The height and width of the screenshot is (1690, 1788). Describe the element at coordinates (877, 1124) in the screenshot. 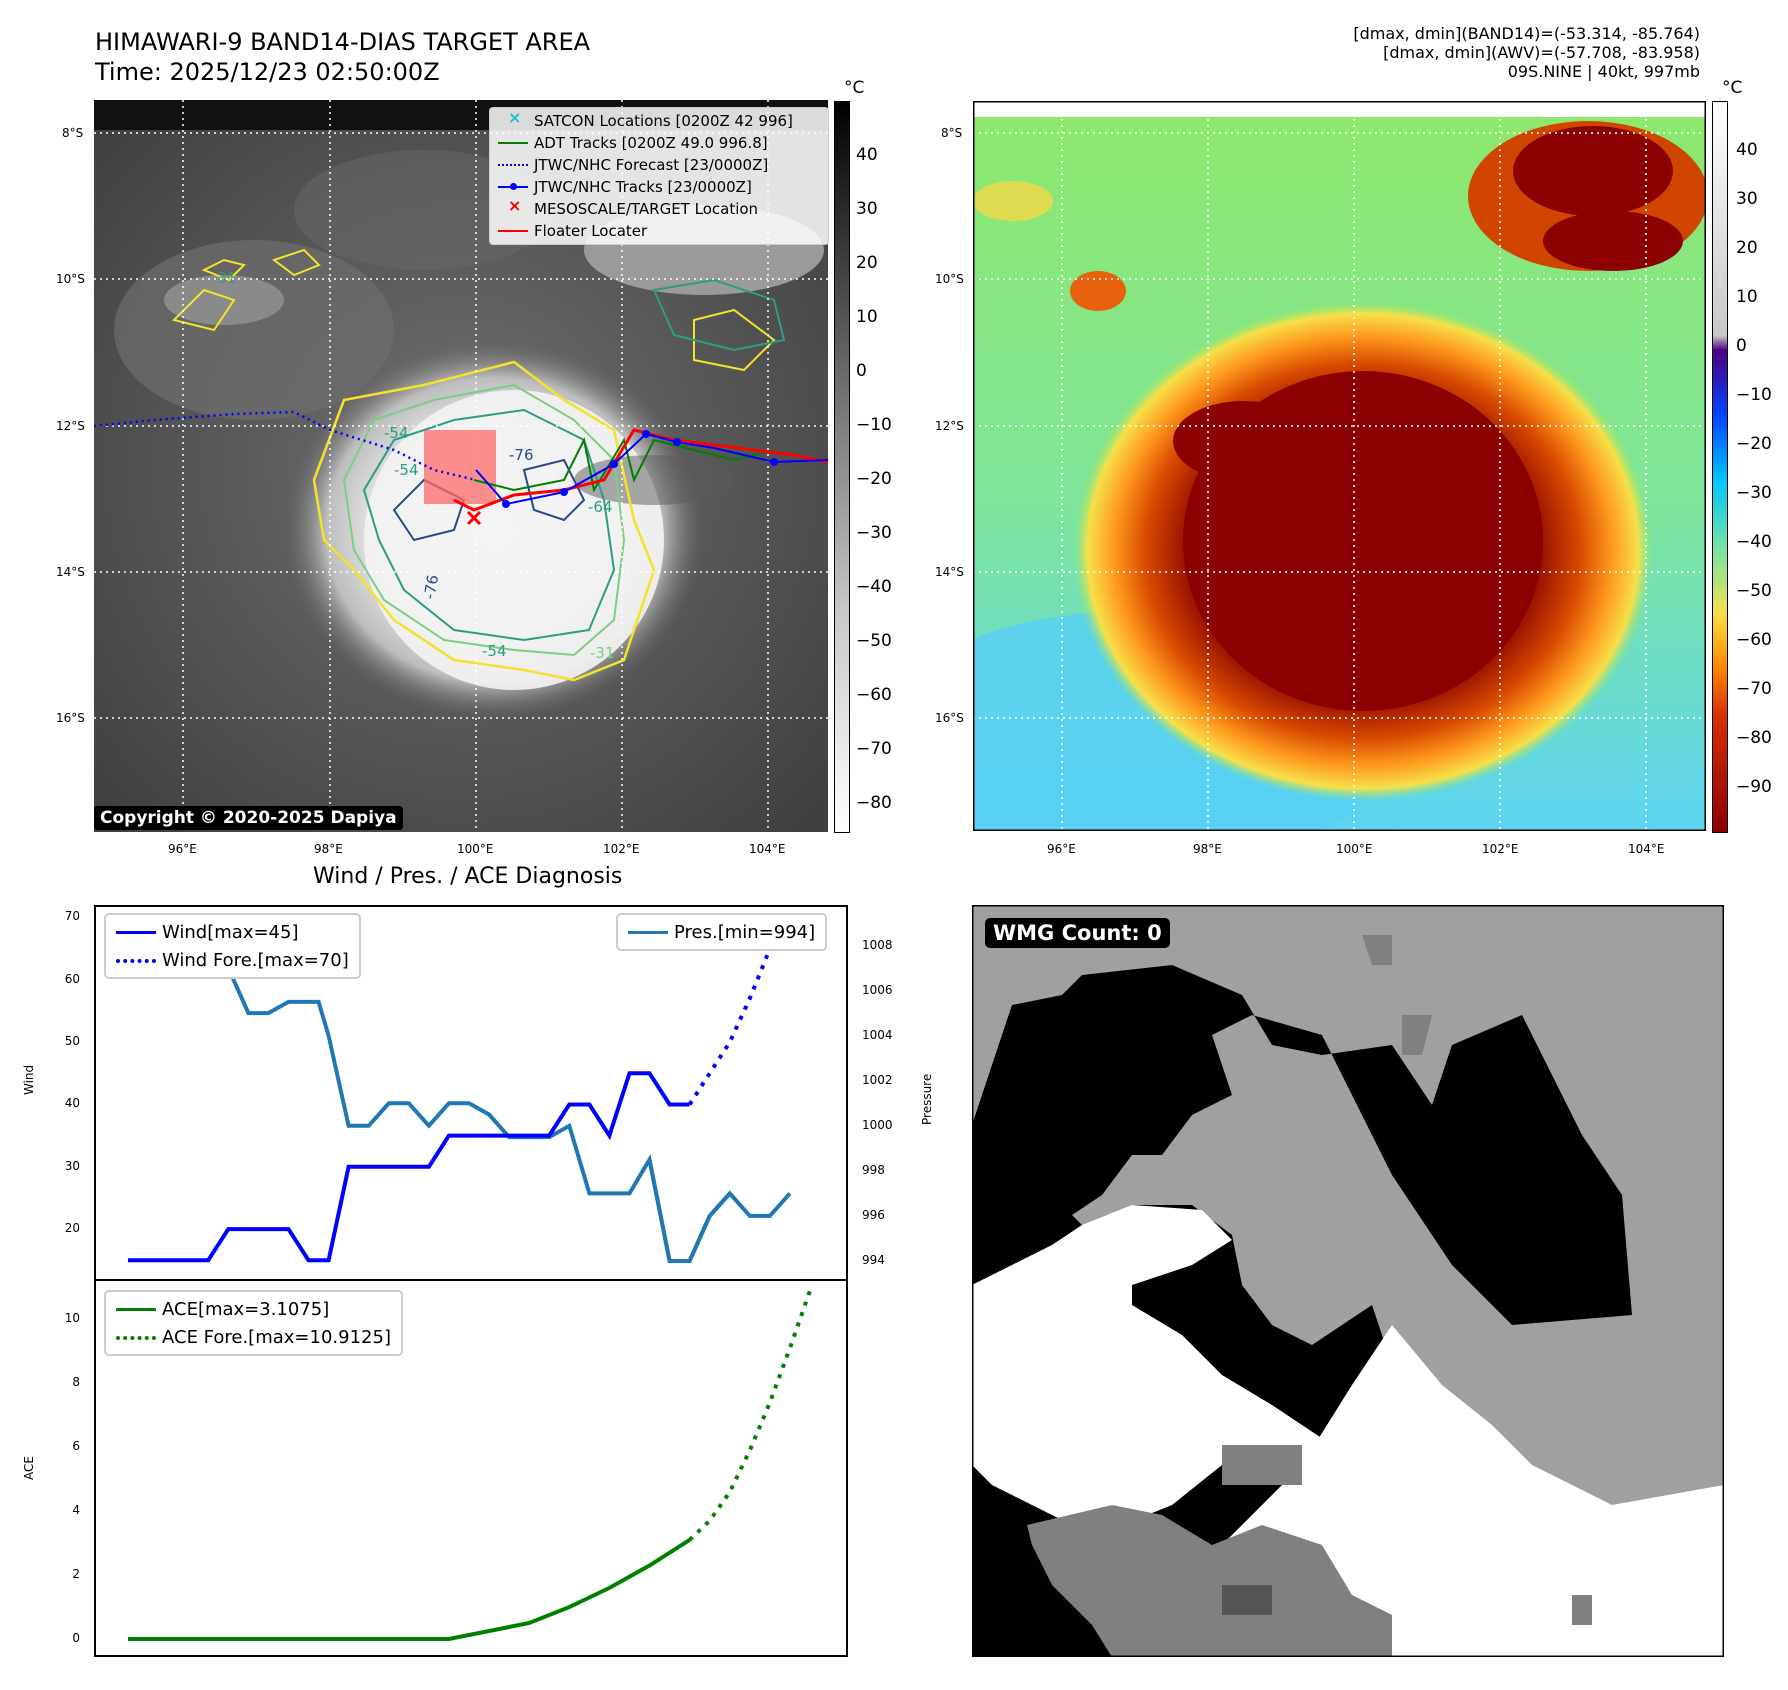

I see `pressure-tick-label: 1000` at that location.